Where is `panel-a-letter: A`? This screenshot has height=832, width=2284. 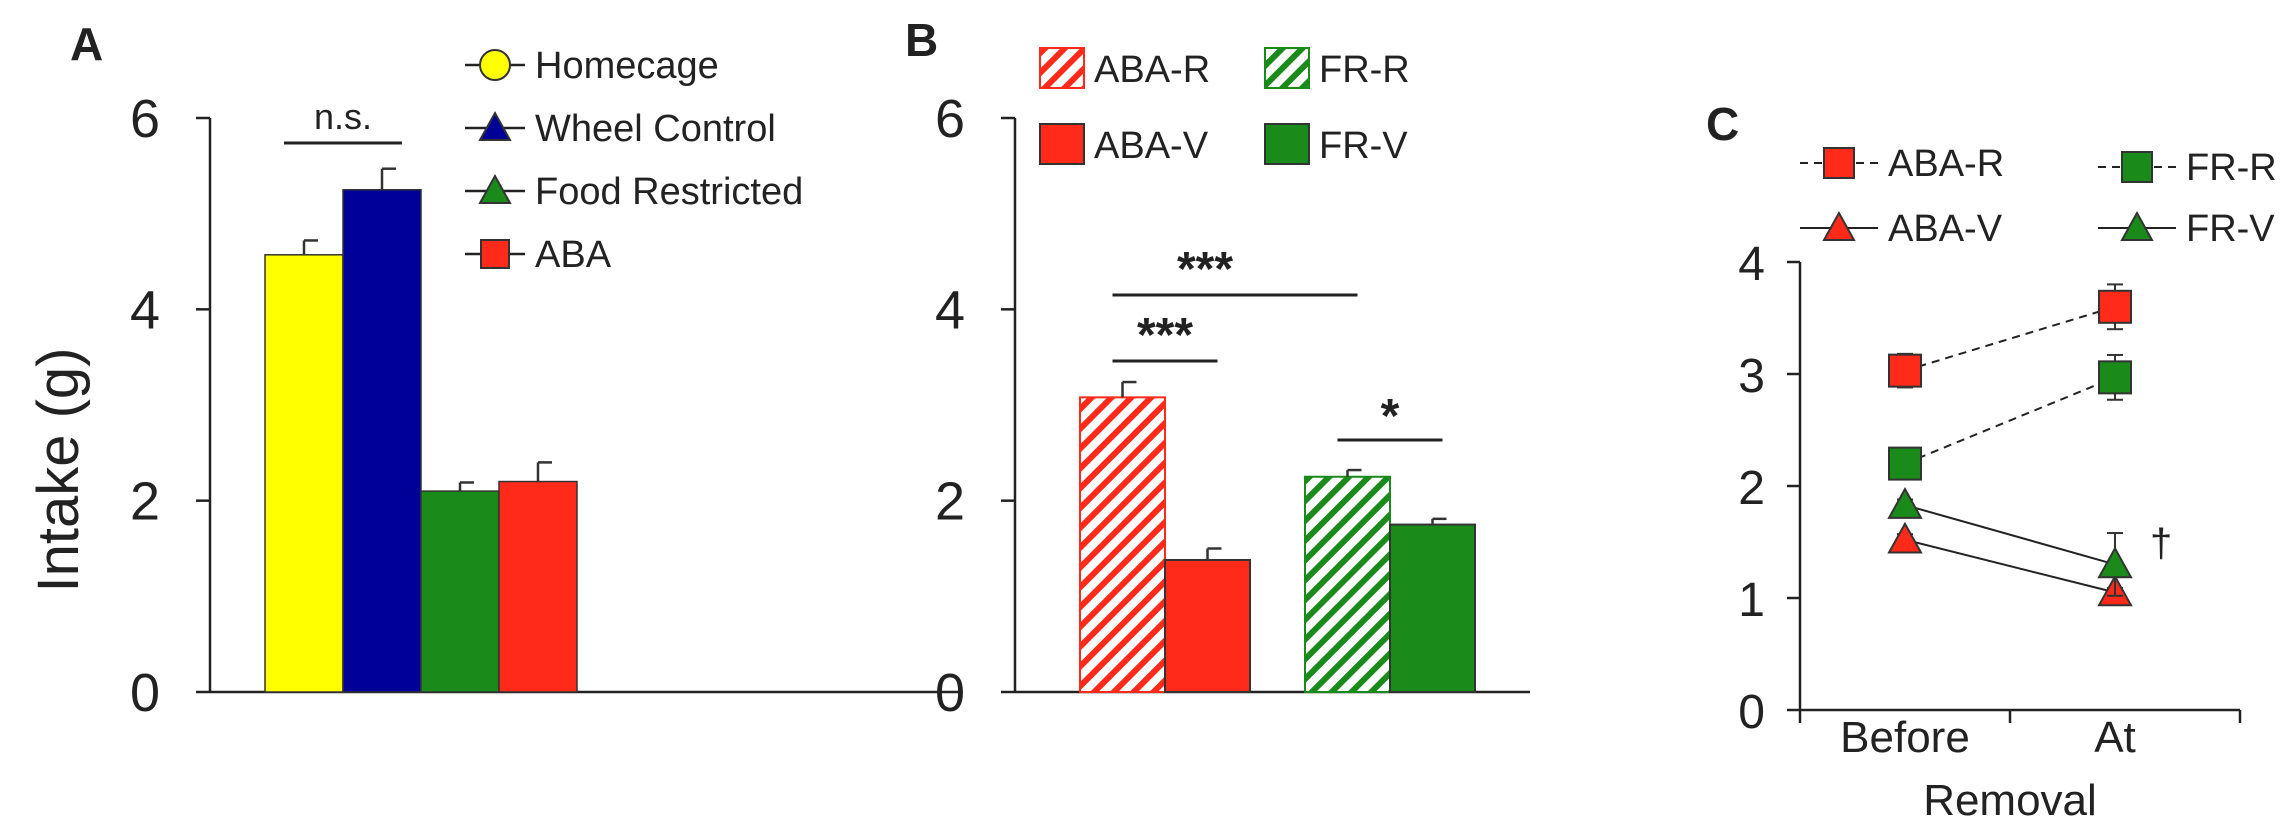 panel-a-letter: A is located at coordinates (86, 44).